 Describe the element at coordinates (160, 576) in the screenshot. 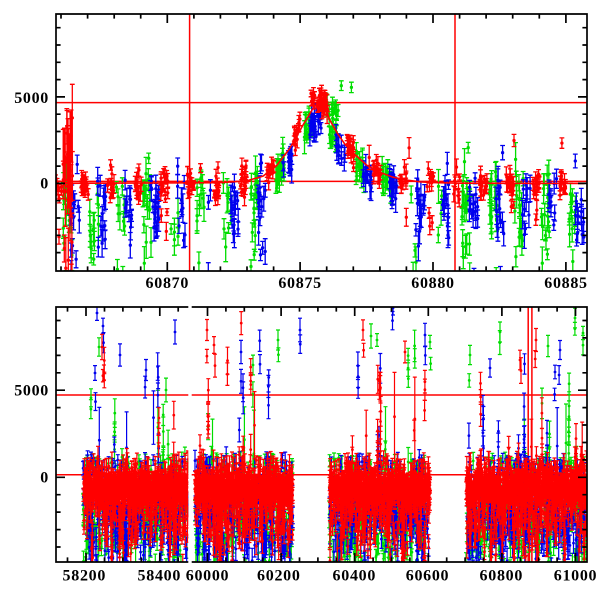

I see `svg-text: 58400` at that location.